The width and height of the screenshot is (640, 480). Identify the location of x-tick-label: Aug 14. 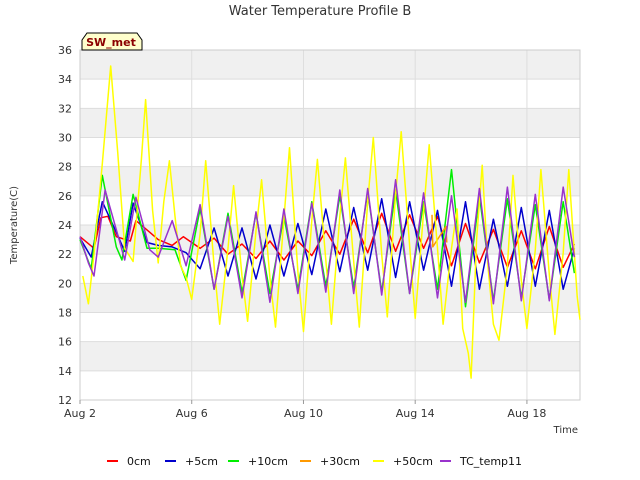
(415, 413).